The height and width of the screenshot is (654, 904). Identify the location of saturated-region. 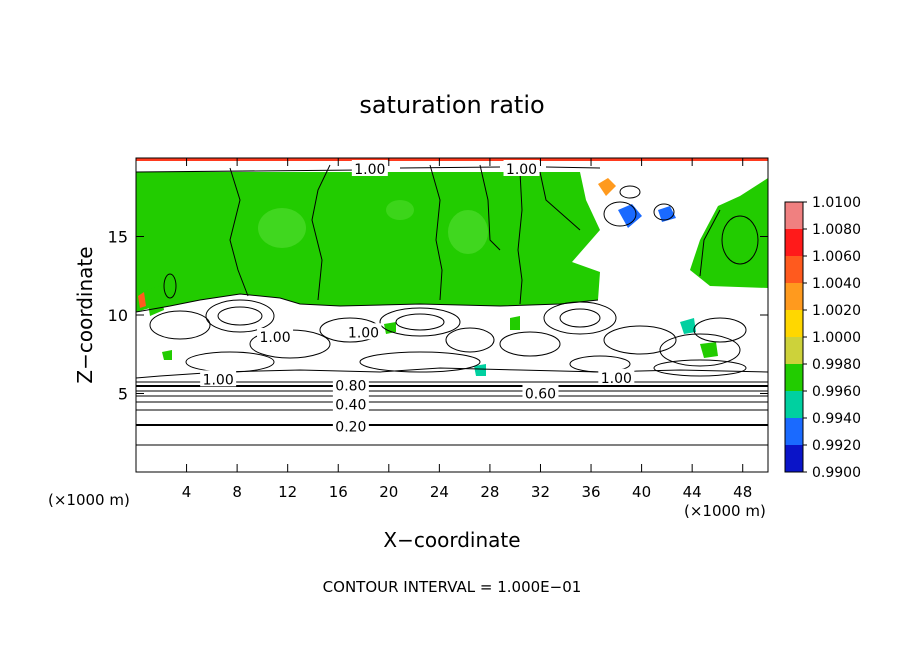
(368, 242).